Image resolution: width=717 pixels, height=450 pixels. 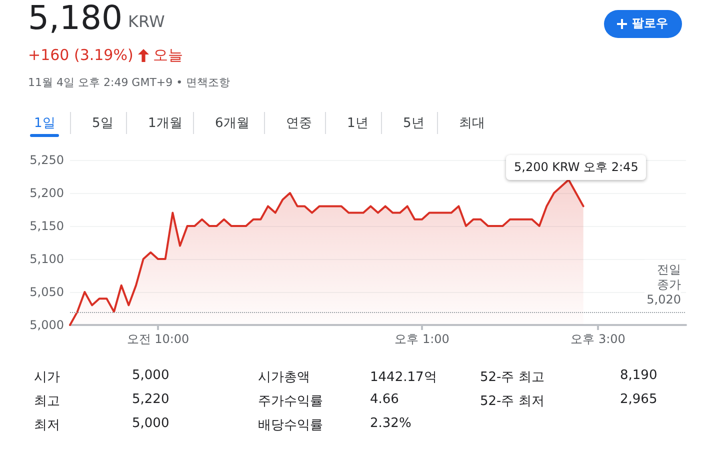 What do you see at coordinates (81, 55) in the screenshot?
I see `text: +160 (3.19%)` at bounding box center [81, 55].